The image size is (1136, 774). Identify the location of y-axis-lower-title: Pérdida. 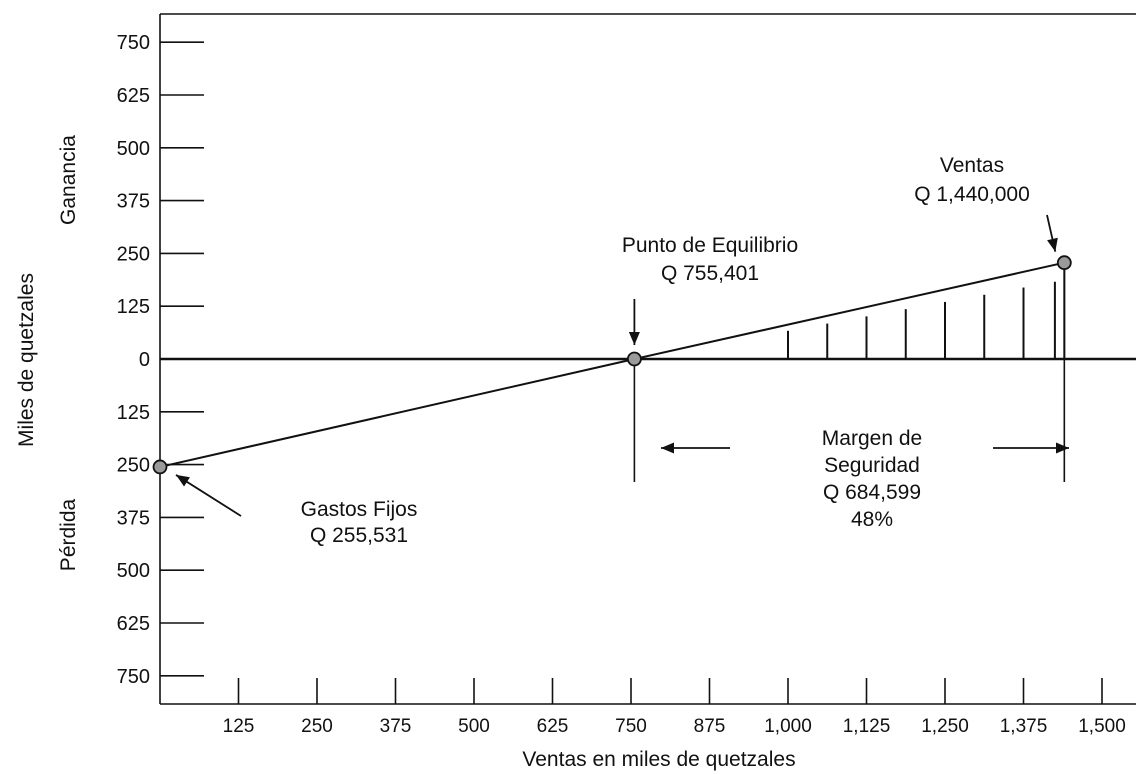
(68, 534).